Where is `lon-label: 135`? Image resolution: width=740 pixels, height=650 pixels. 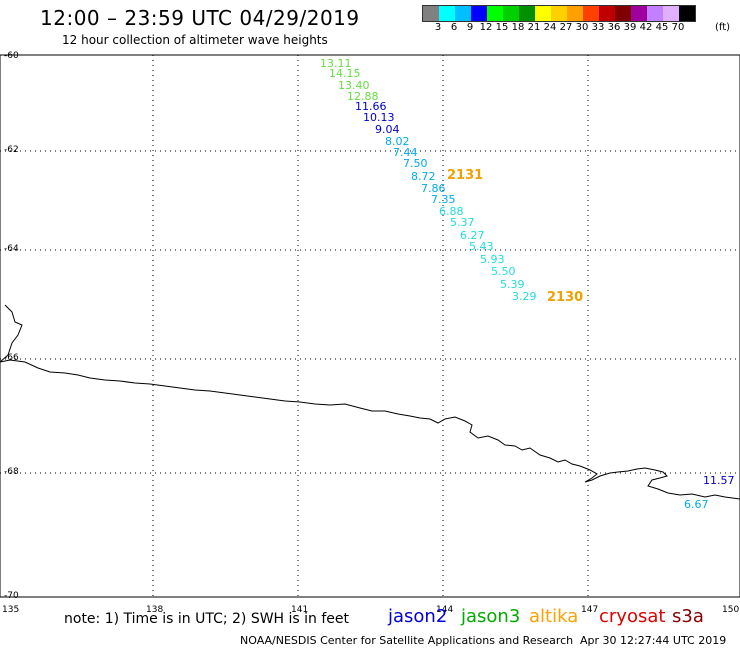
lon-label: 135 is located at coordinates (11, 610).